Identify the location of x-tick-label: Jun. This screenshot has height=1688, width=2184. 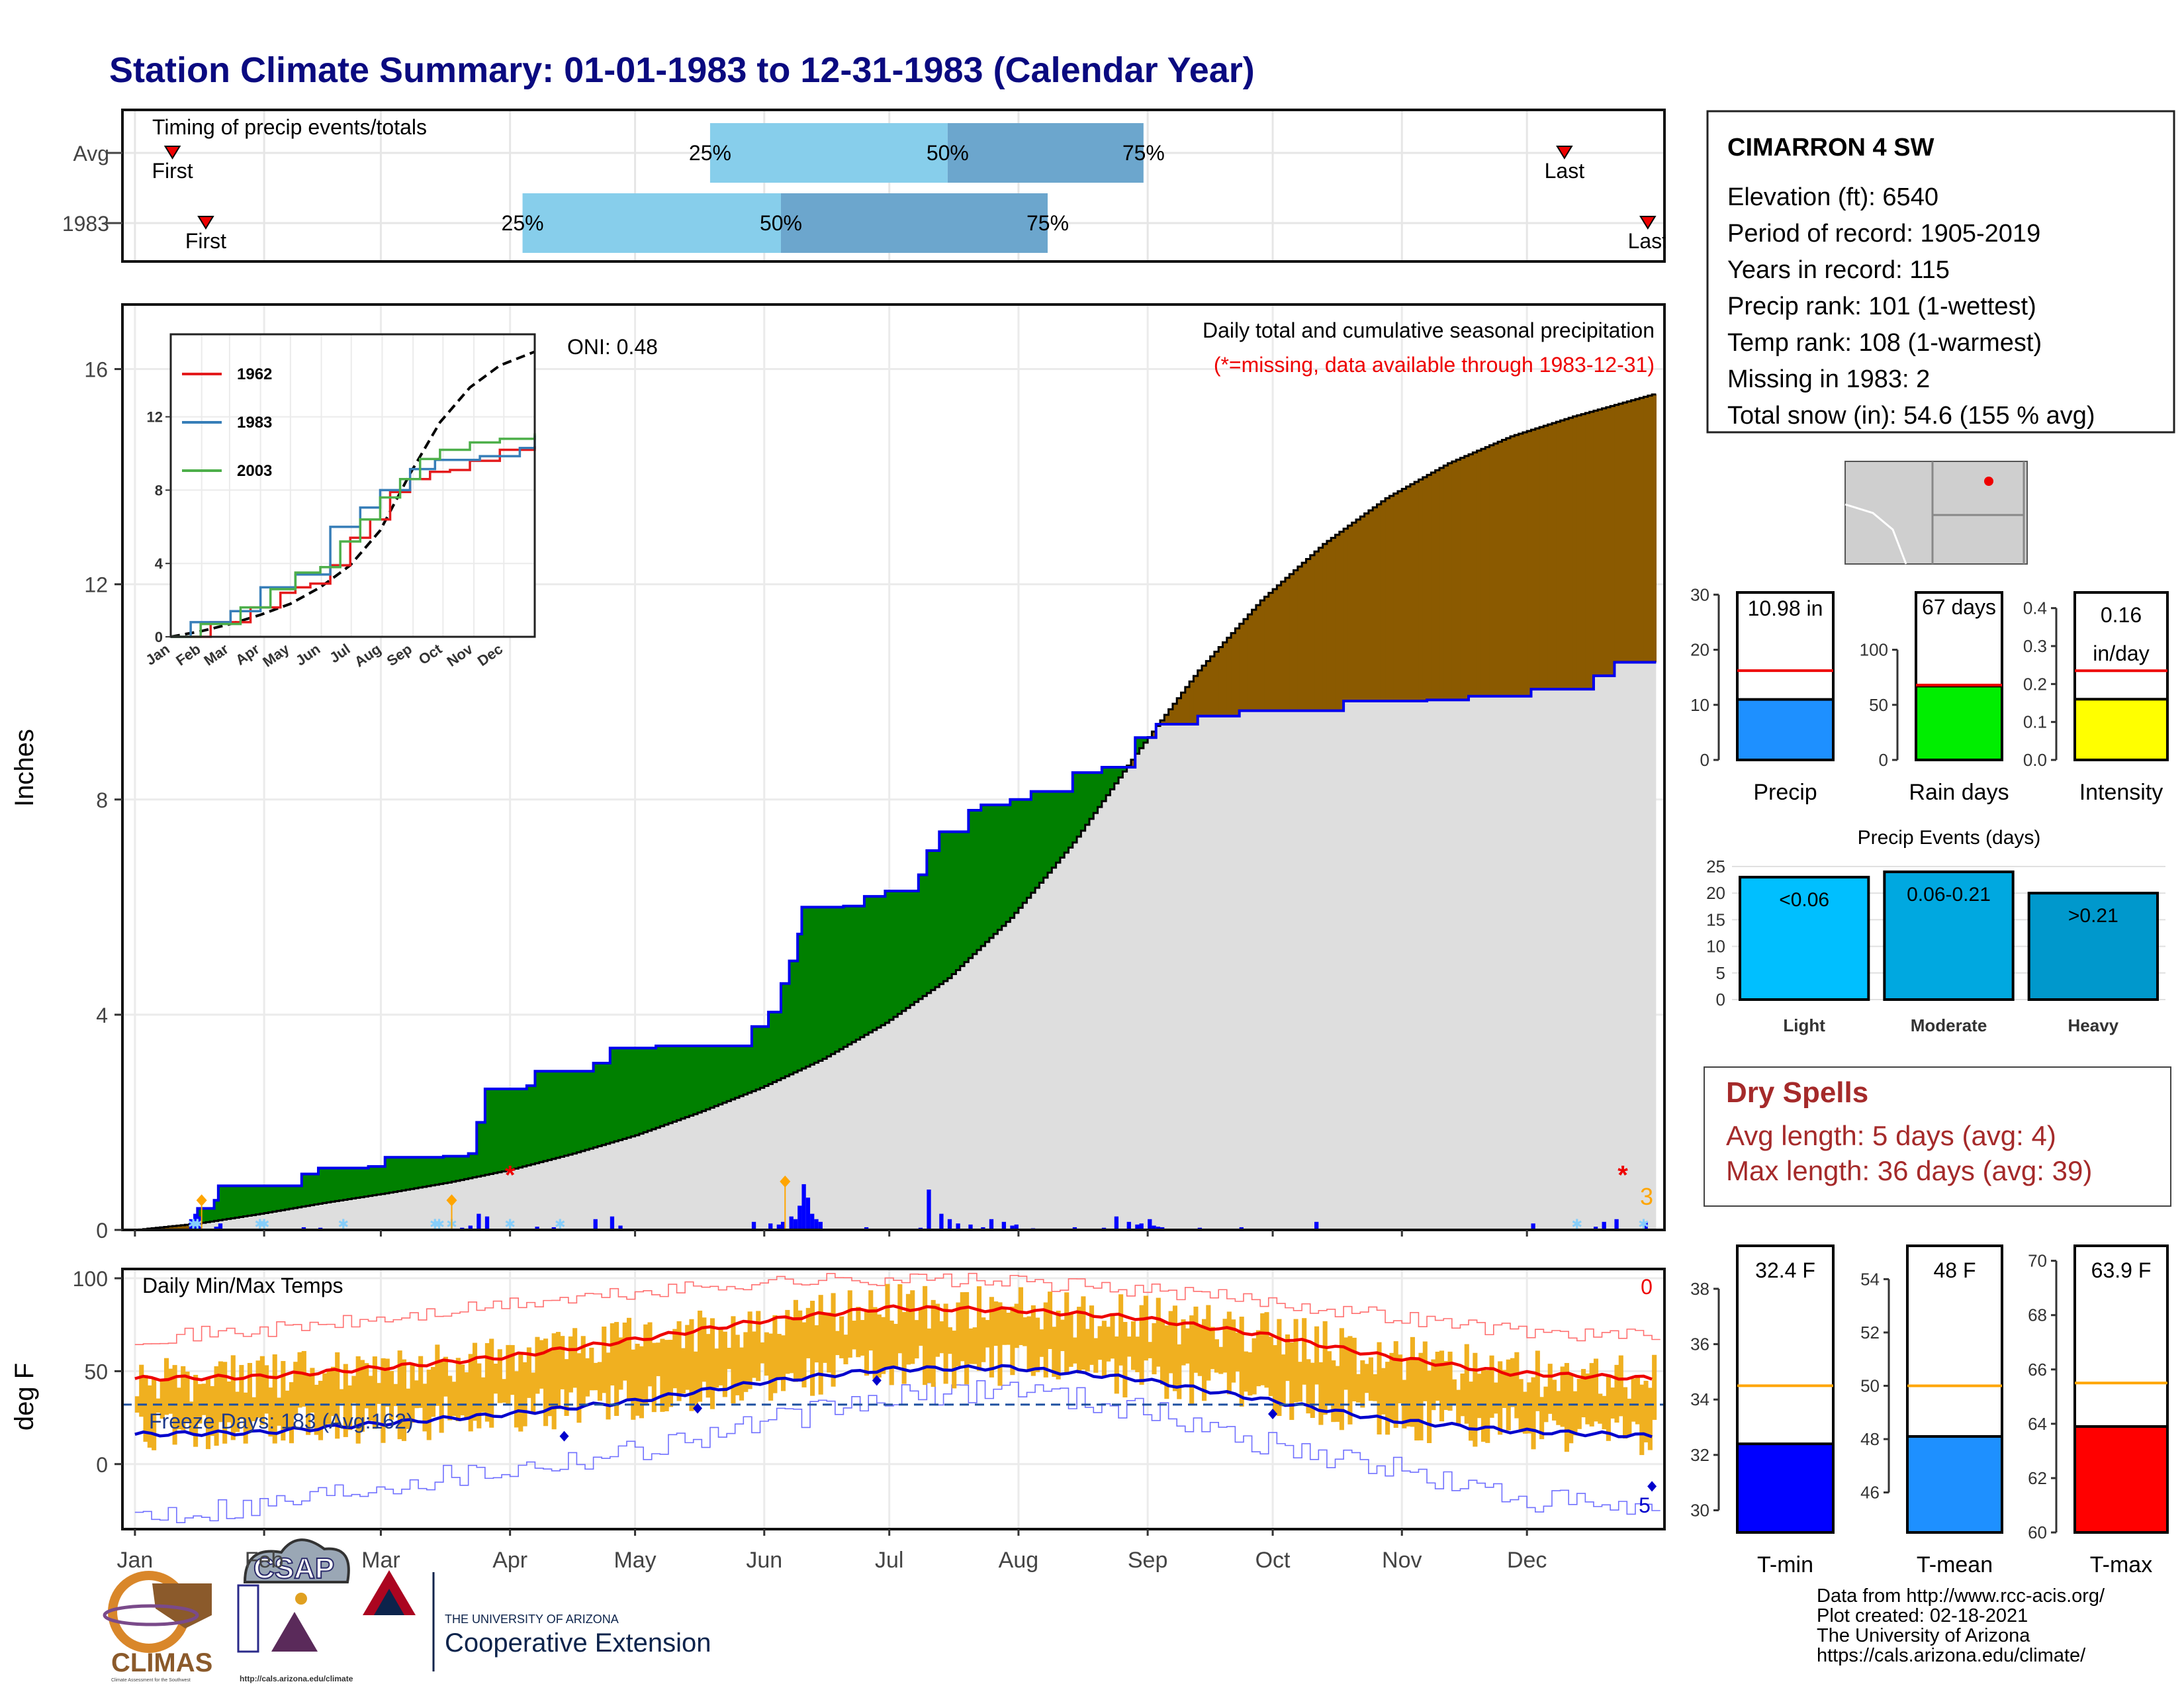
(764, 1560).